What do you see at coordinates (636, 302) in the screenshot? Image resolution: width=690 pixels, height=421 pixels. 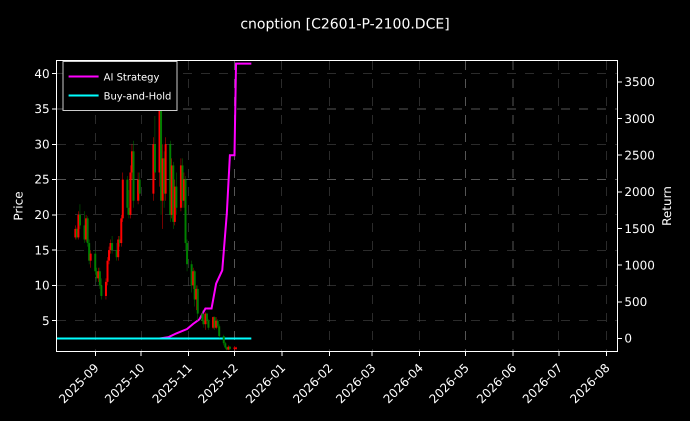 I see `y2-tick-label: 500` at bounding box center [636, 302].